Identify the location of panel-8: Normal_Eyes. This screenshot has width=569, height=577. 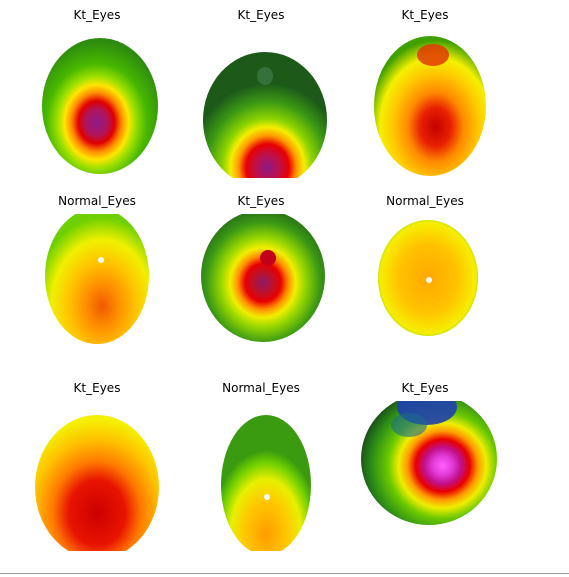
(261, 466).